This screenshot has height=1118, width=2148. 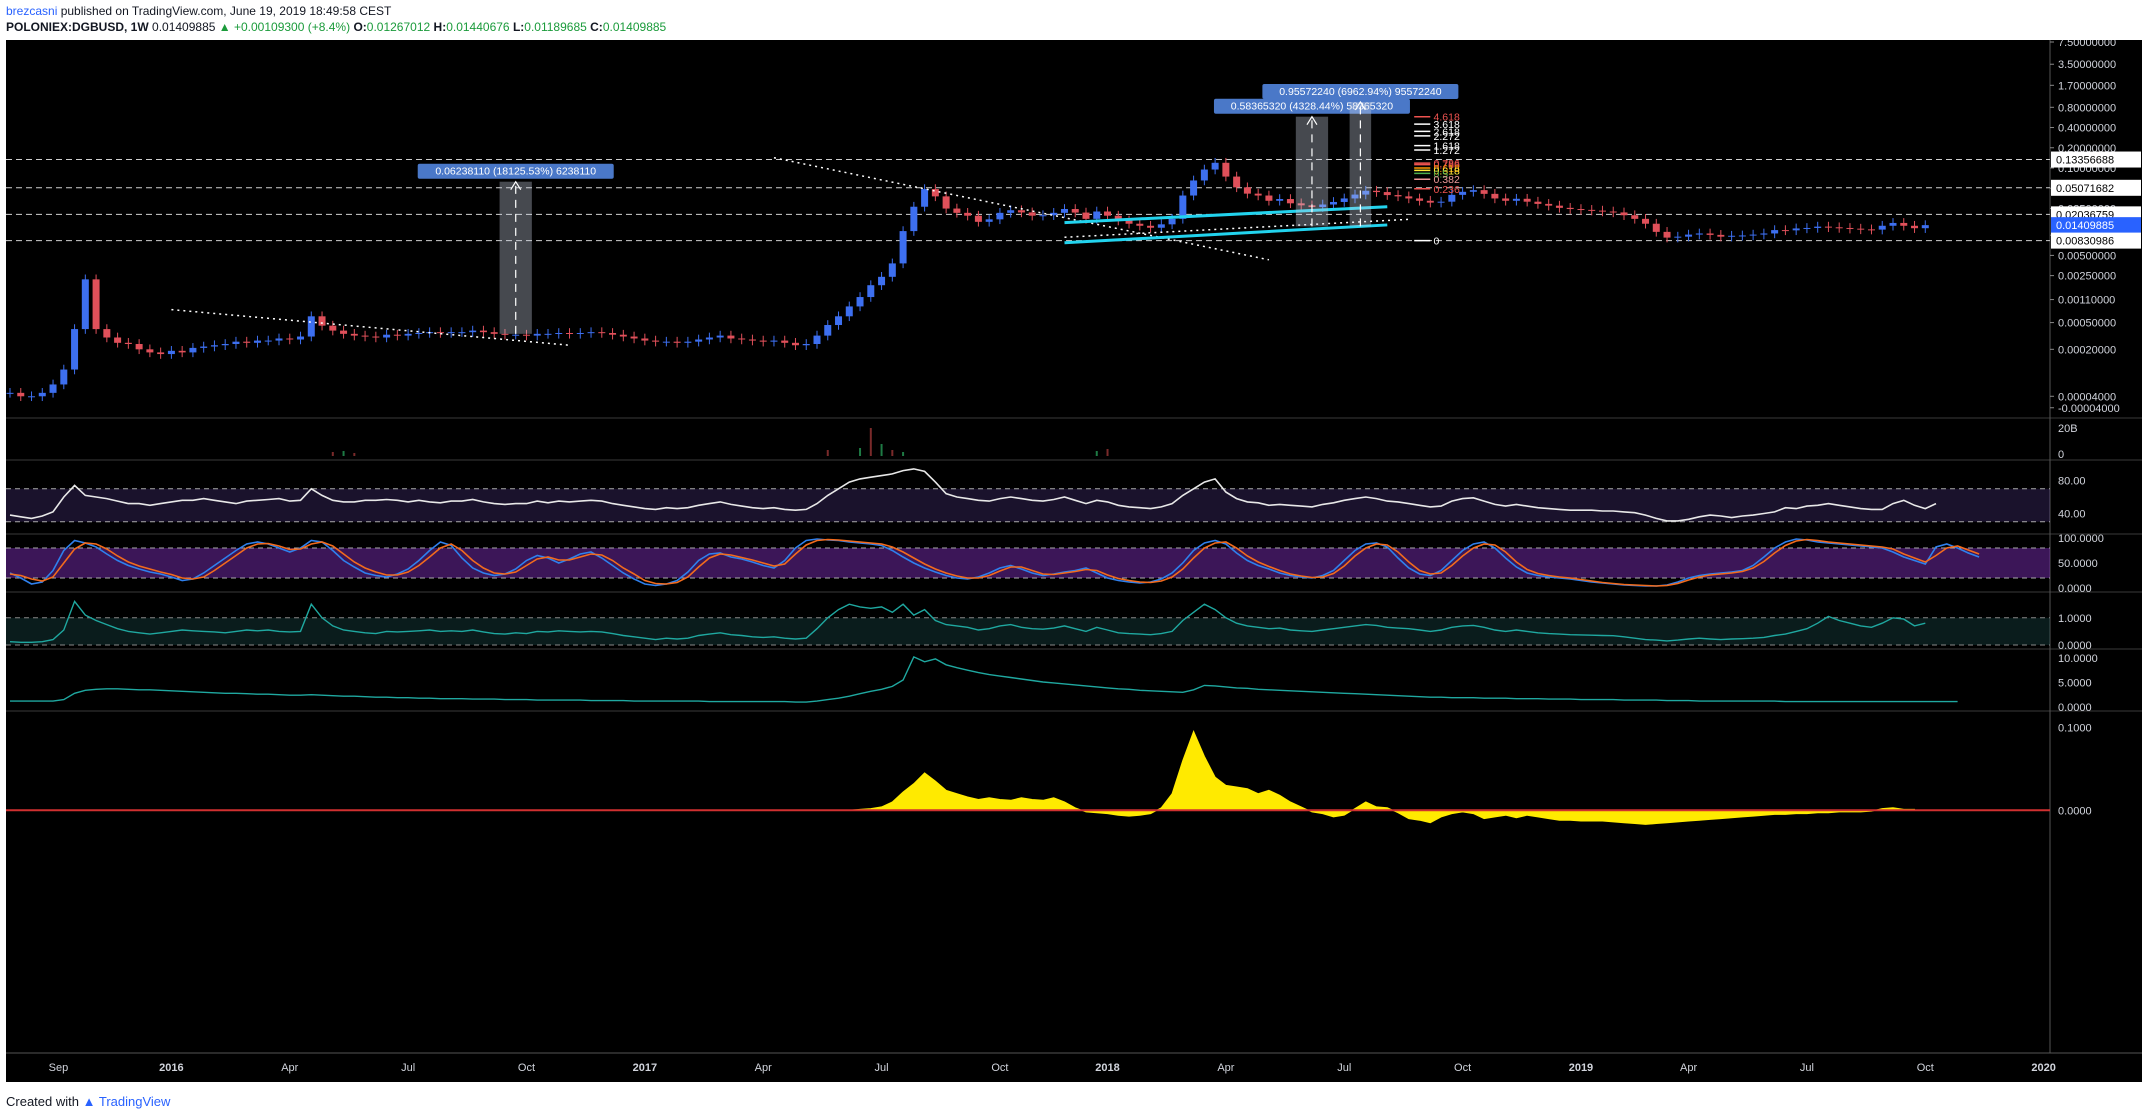 I want to click on fib-level-label: 0.382, so click(x=1447, y=180).